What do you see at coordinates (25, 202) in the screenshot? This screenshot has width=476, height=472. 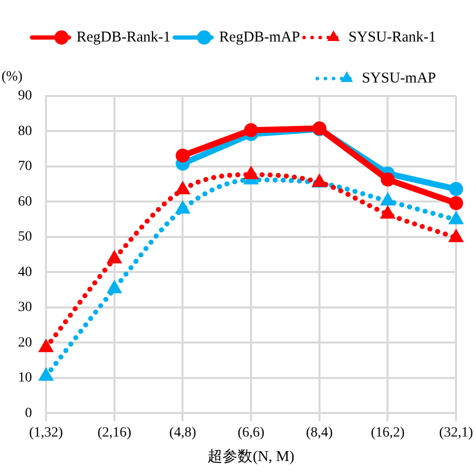 I see `y-tick-label: 60` at bounding box center [25, 202].